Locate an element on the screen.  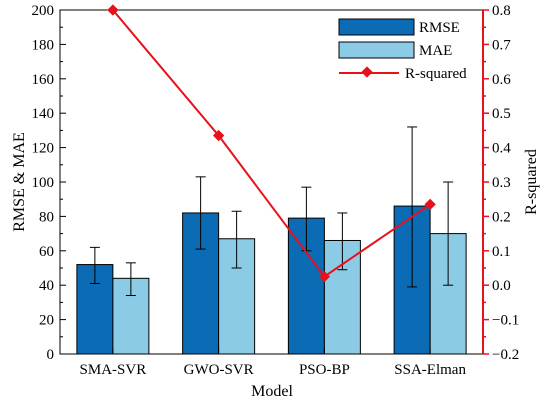
left-tick-label: 80 is located at coordinates (46, 217).